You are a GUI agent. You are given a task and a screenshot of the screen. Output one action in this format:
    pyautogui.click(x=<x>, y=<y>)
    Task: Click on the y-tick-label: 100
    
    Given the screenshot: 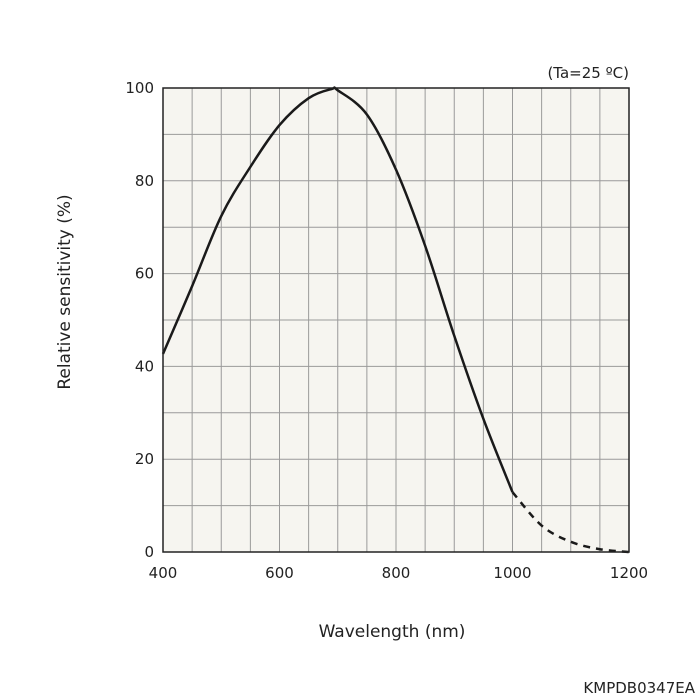 What is the action you would take?
    pyautogui.click(x=139, y=88)
    